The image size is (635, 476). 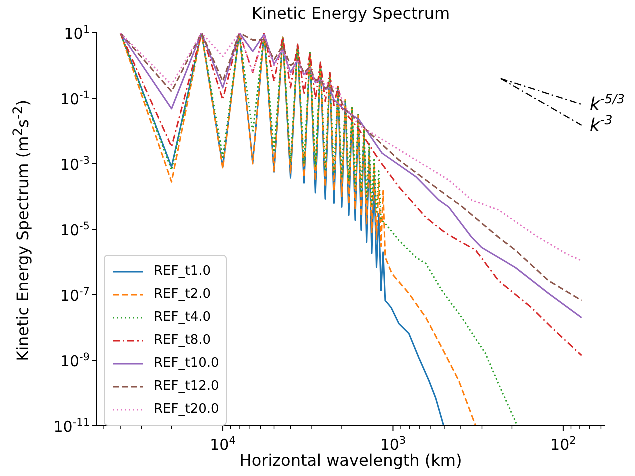 I want to click on y-tick-label: 10$^{-3}$, so click(x=75, y=164).